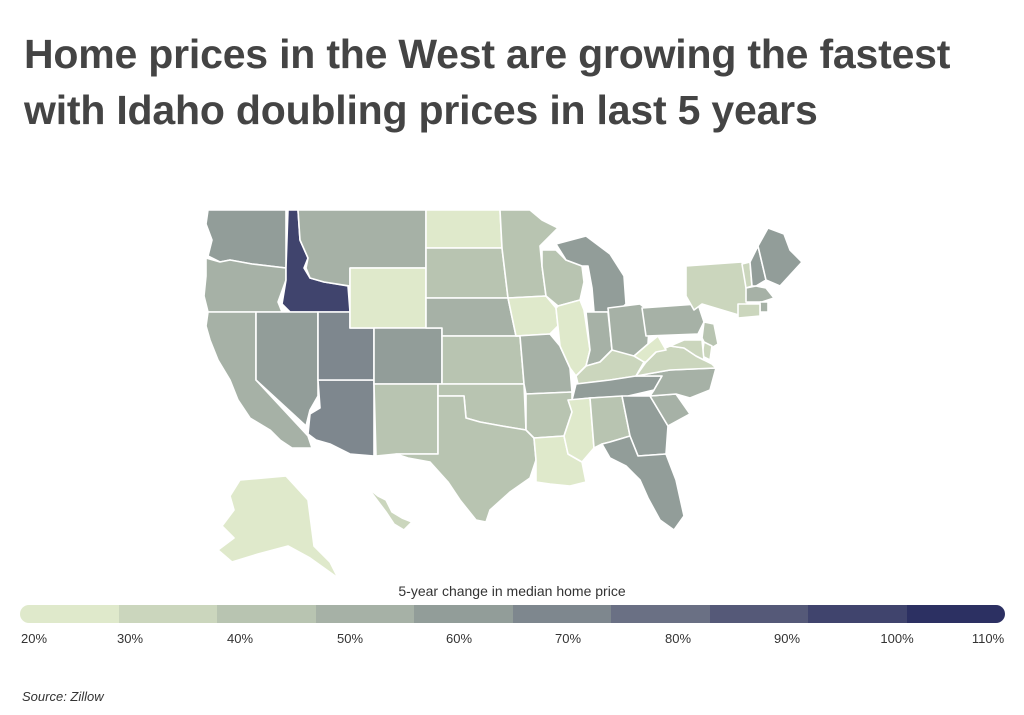 Image resolution: width=1024 pixels, height=715 pixels. What do you see at coordinates (240, 638) in the screenshot?
I see `legend-label: 40%` at bounding box center [240, 638].